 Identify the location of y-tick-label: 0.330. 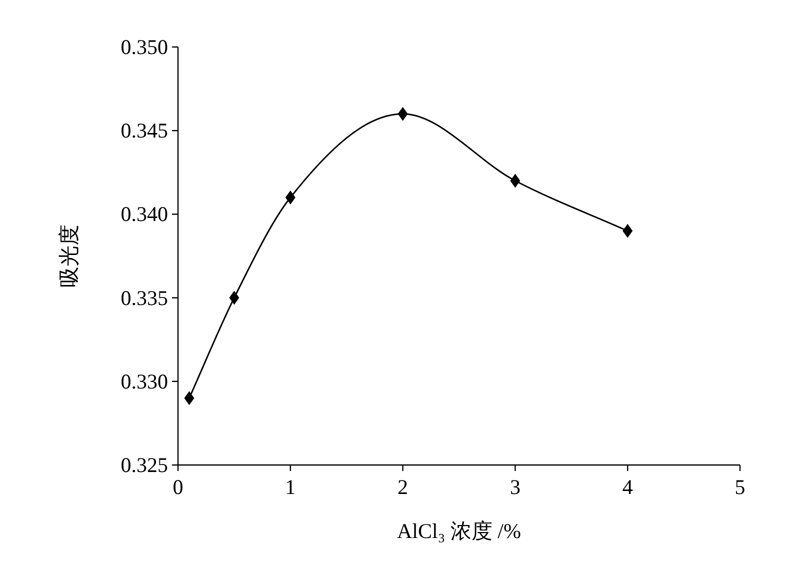
(144, 381).